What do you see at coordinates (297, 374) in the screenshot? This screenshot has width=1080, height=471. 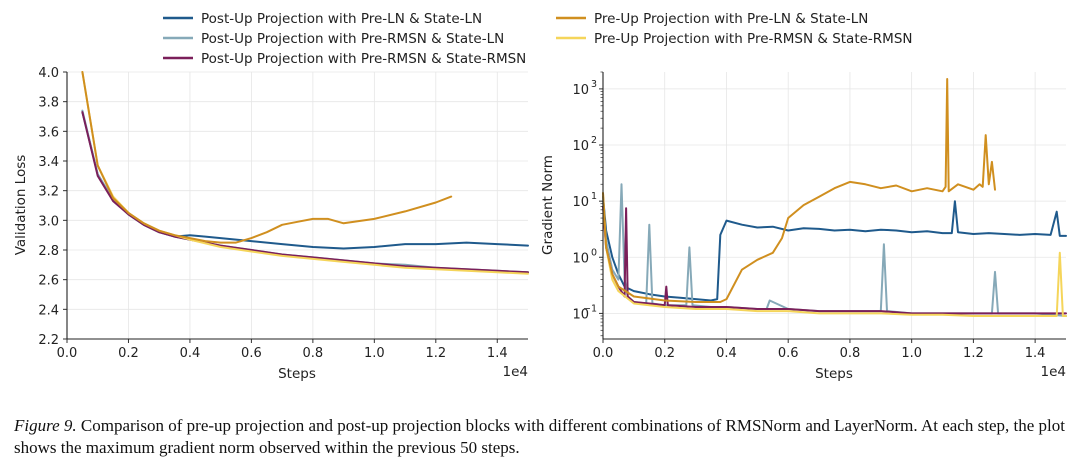 I see `loss-x-axis-label: Steps` at bounding box center [297, 374].